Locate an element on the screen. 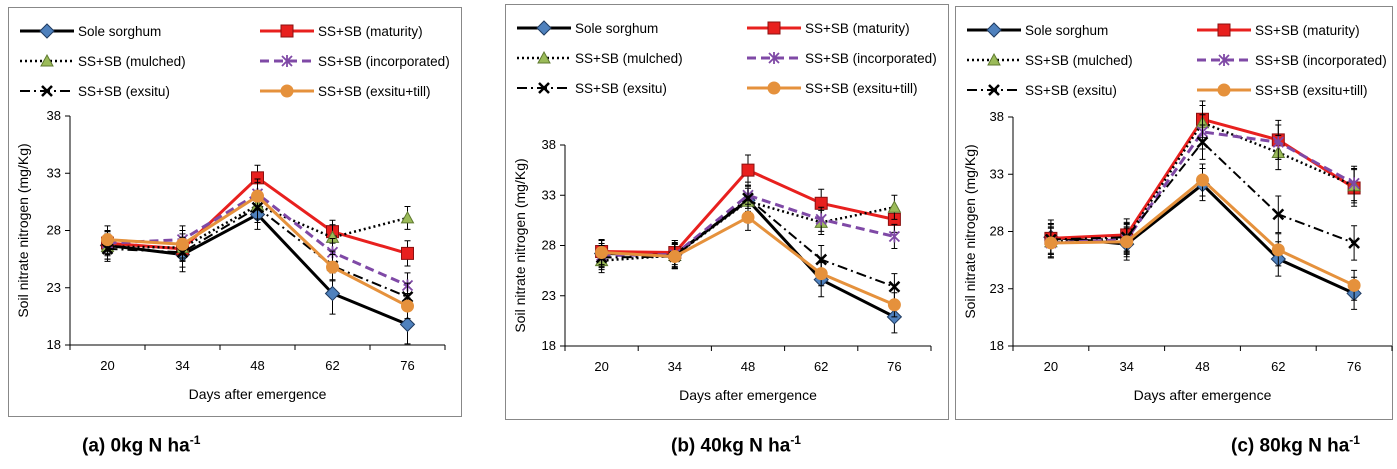 Image resolution: width=1397 pixels, height=469 pixels. panel-b-x-axis-label: Days after emergence is located at coordinates (748, 395).